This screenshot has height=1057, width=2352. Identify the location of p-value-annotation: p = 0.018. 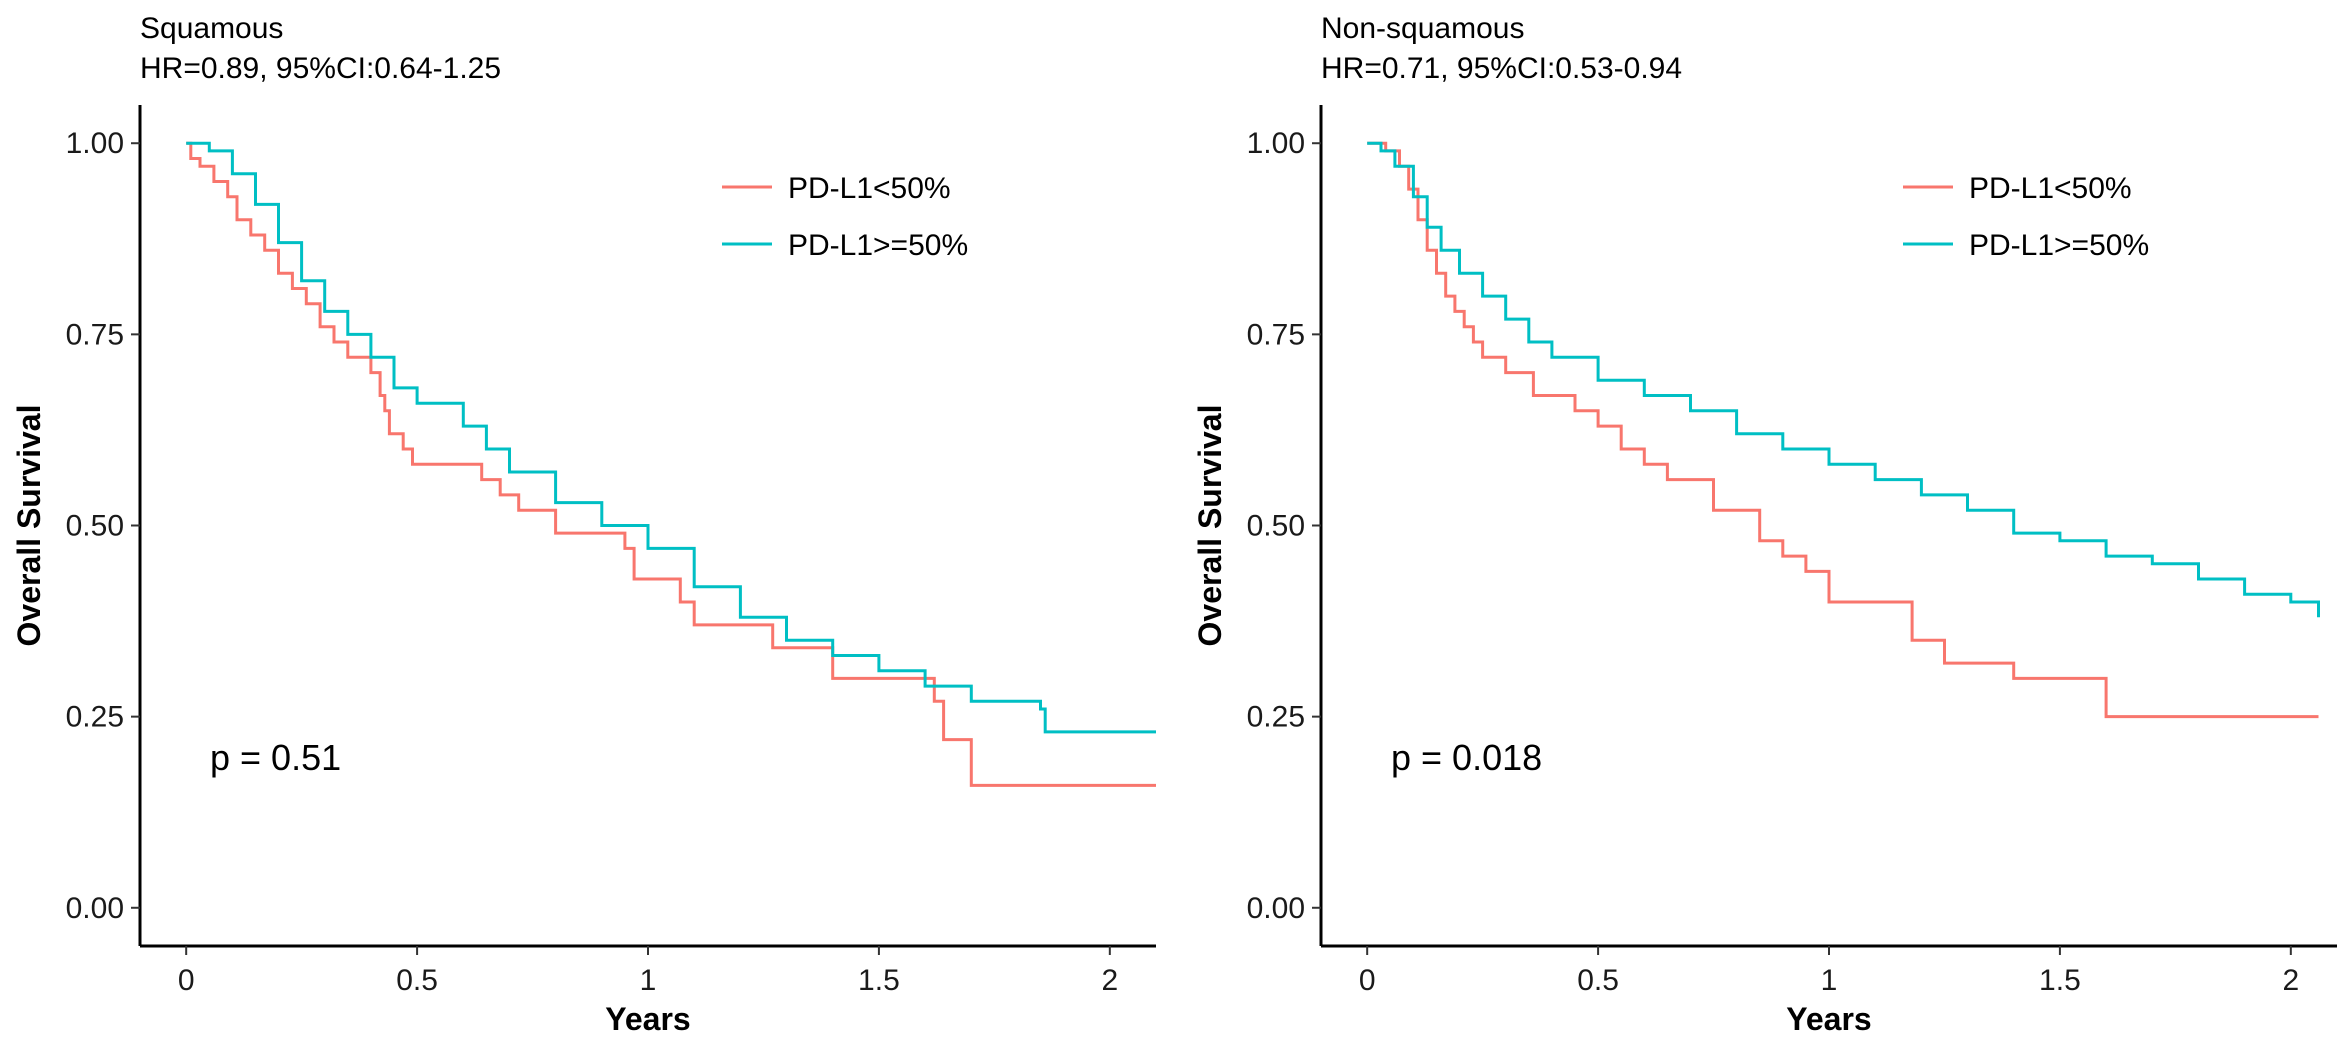
(1466, 757).